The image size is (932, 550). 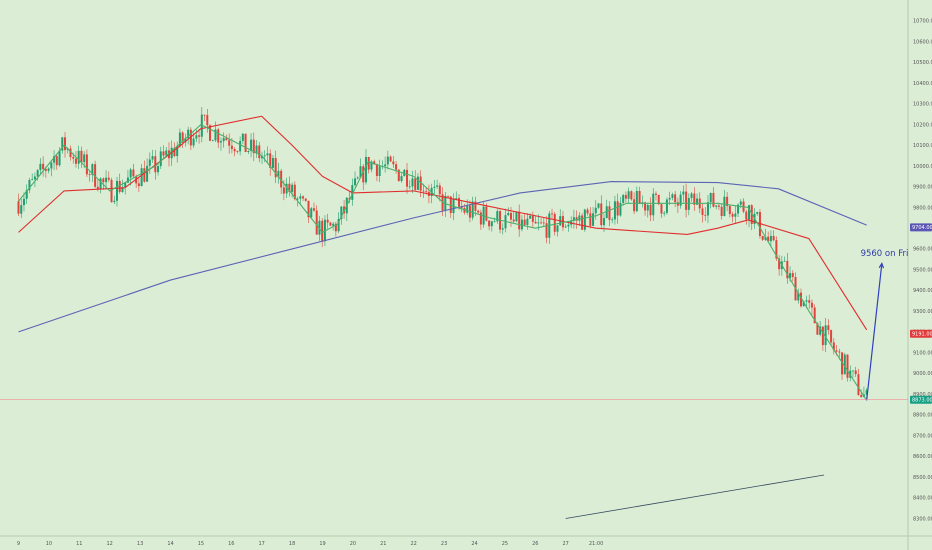 What do you see at coordinates (922, 499) in the screenshot?
I see `price-tick-label: 8400.00` at bounding box center [922, 499].